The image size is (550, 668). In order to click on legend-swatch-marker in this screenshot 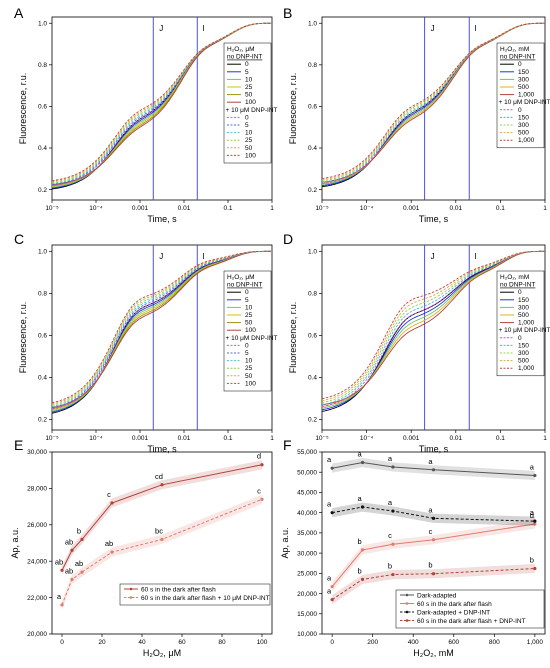, I will do `click(407, 595)`.